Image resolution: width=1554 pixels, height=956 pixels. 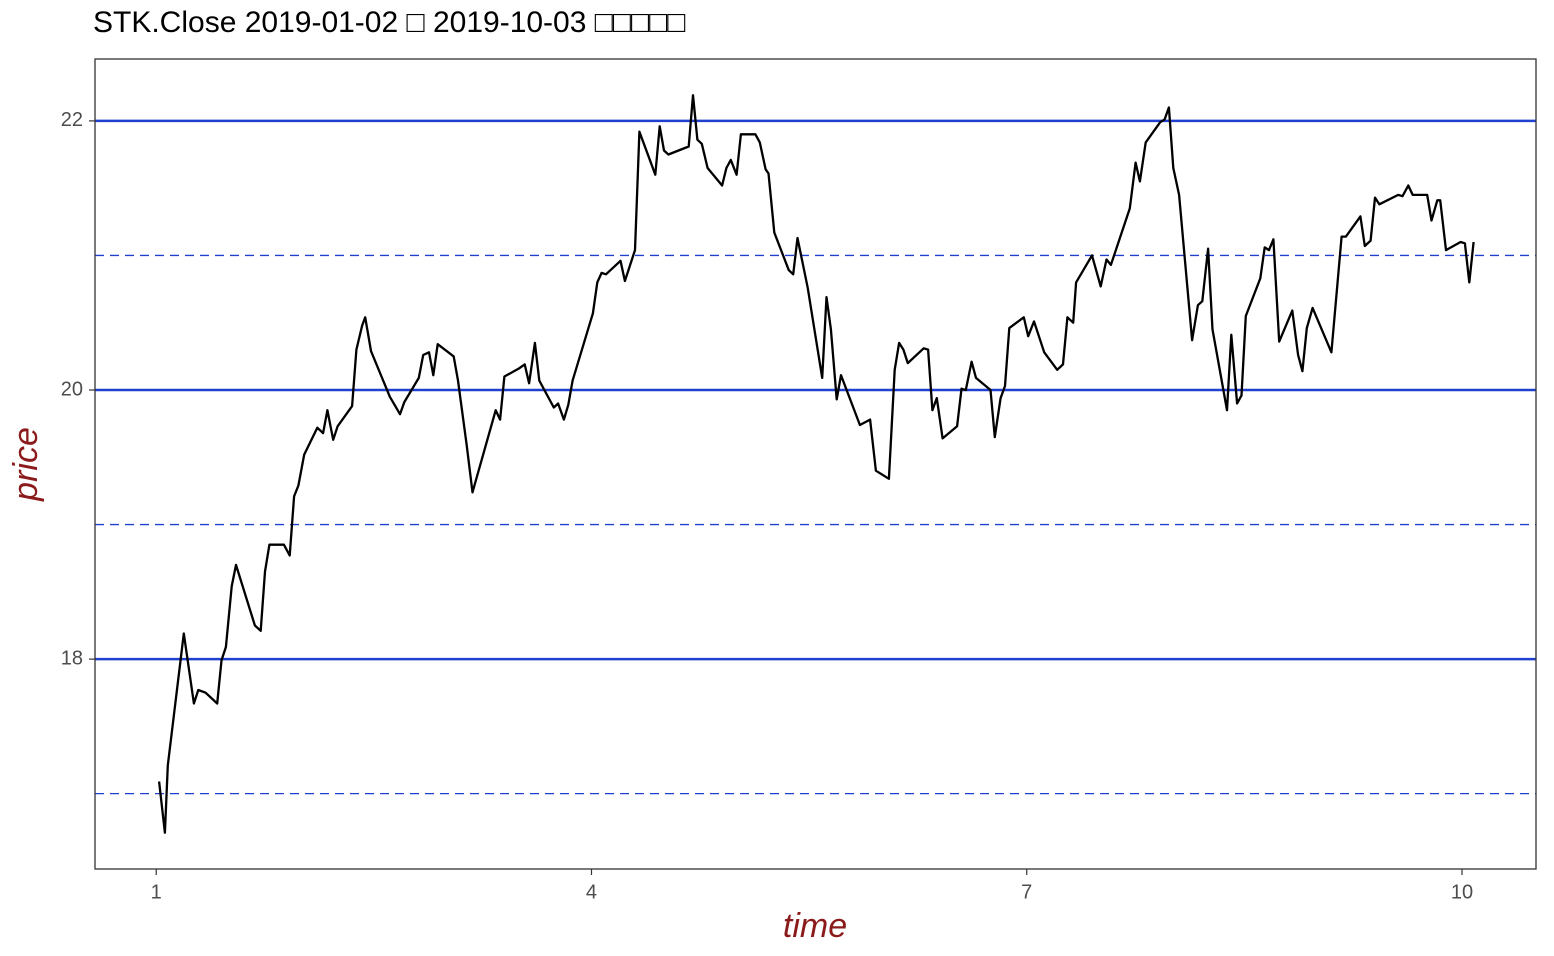 What do you see at coordinates (815, 926) in the screenshot?
I see `x-axis-label: time` at bounding box center [815, 926].